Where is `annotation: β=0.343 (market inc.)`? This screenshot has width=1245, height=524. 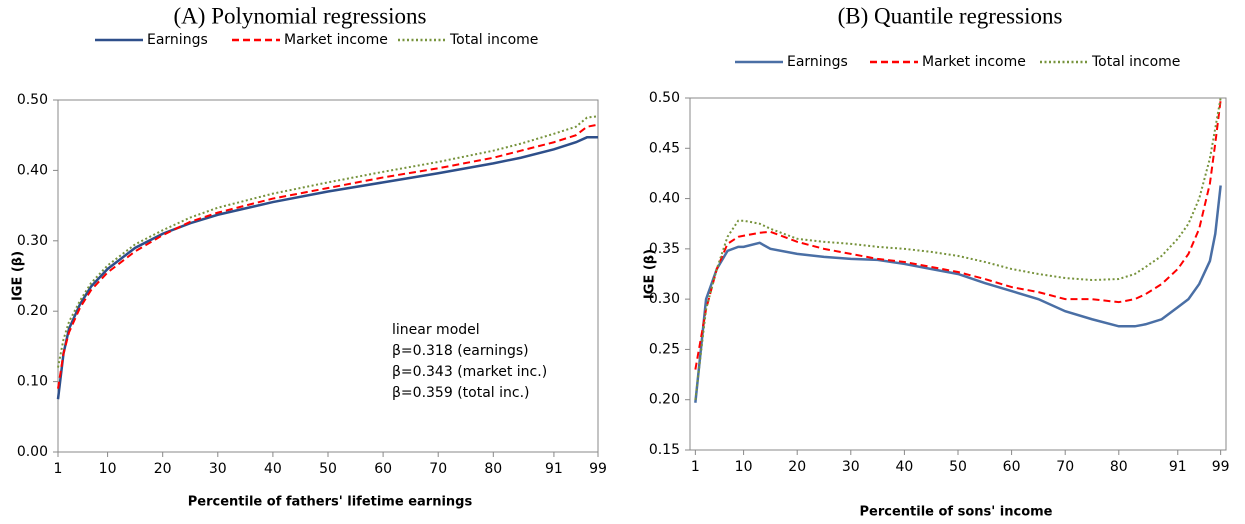
annotation: β=0.343 (market inc.) is located at coordinates (469, 372).